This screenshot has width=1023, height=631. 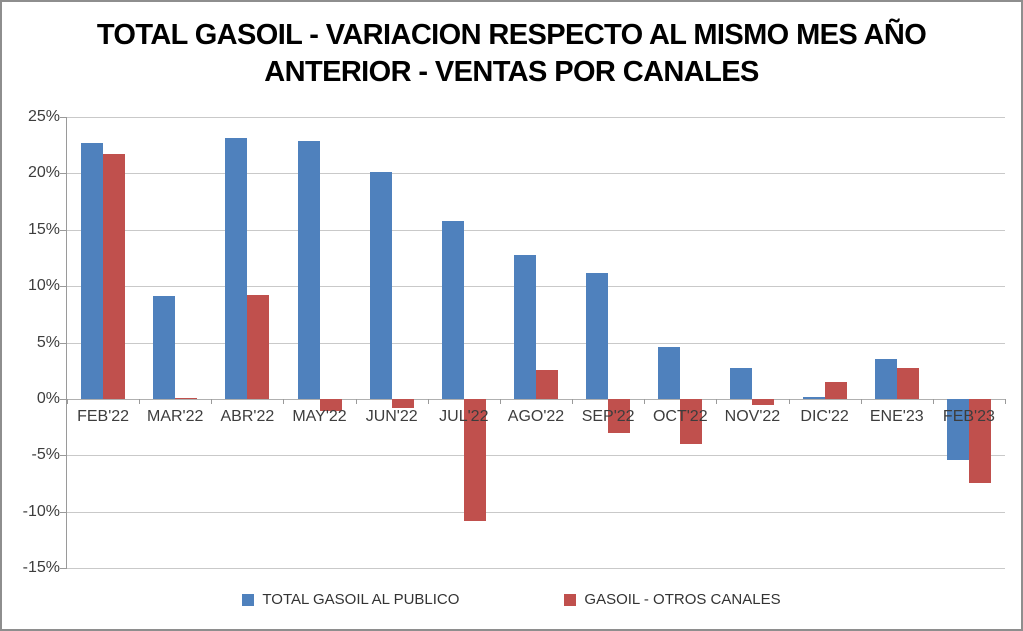 What do you see at coordinates (525, 326) in the screenshot?
I see `bar-total-gasoil-al-publico-AGO'22` at bounding box center [525, 326].